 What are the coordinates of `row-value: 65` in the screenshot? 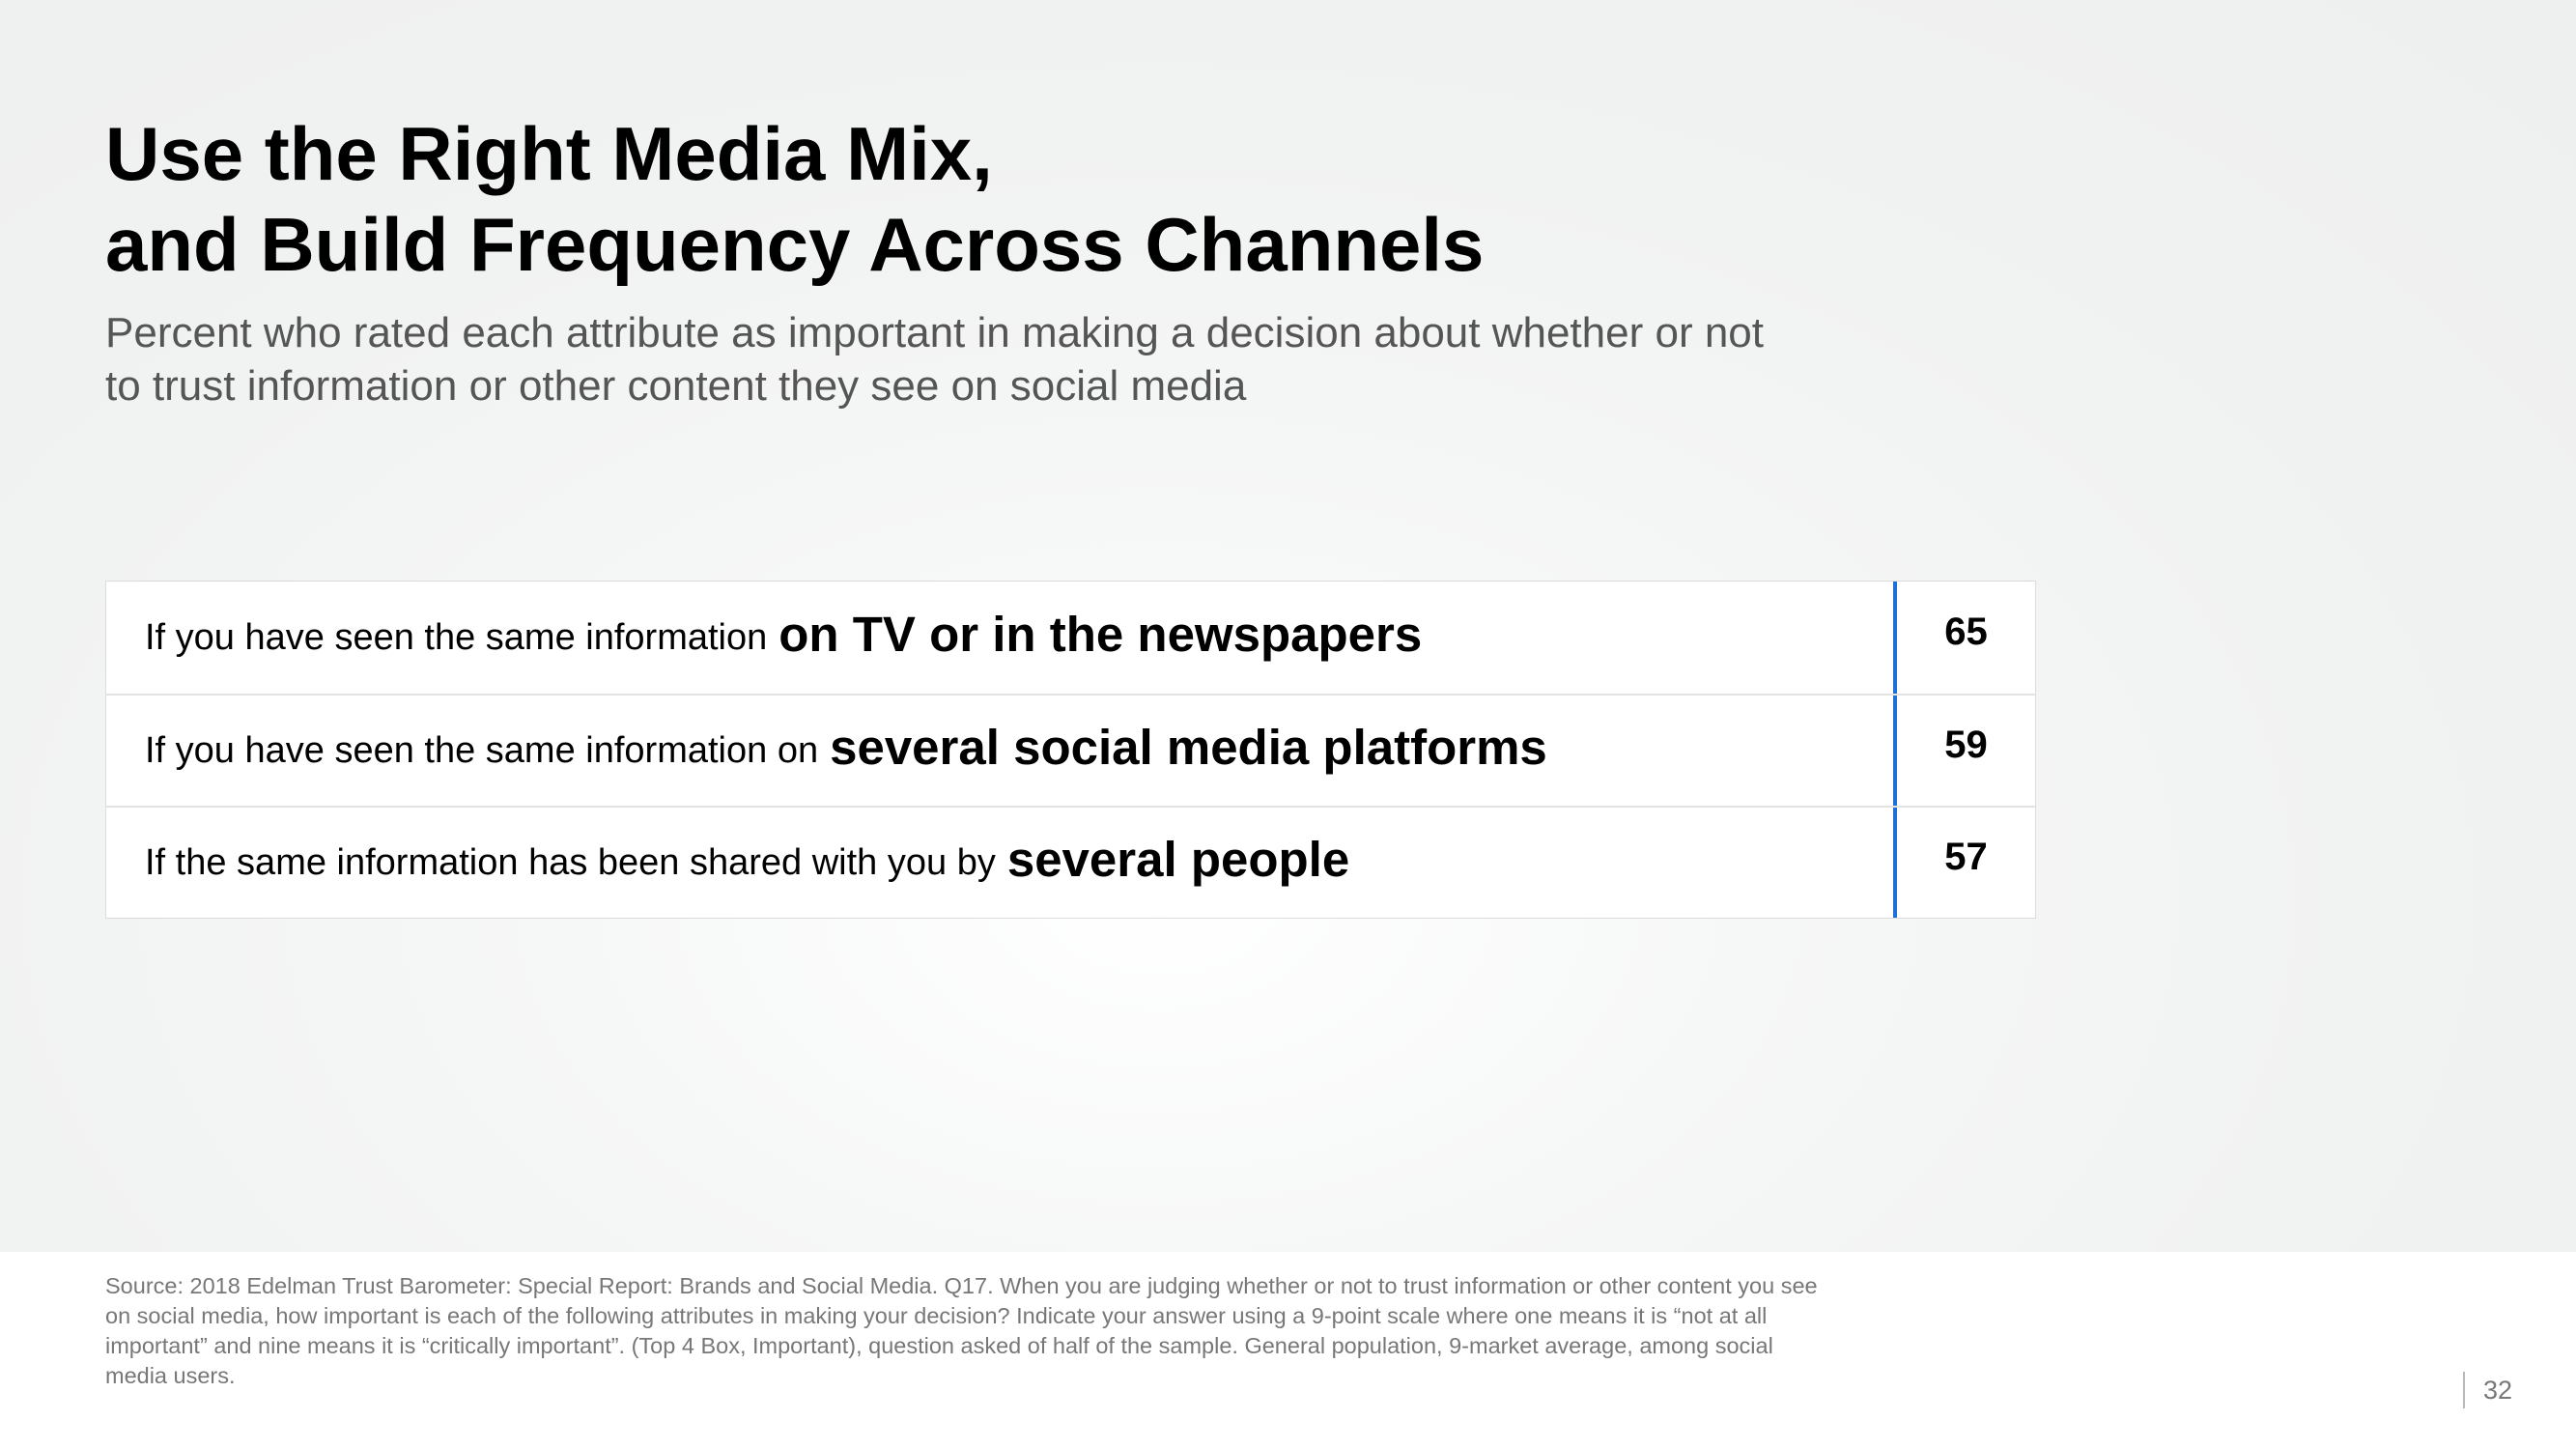 It's located at (1966, 631).